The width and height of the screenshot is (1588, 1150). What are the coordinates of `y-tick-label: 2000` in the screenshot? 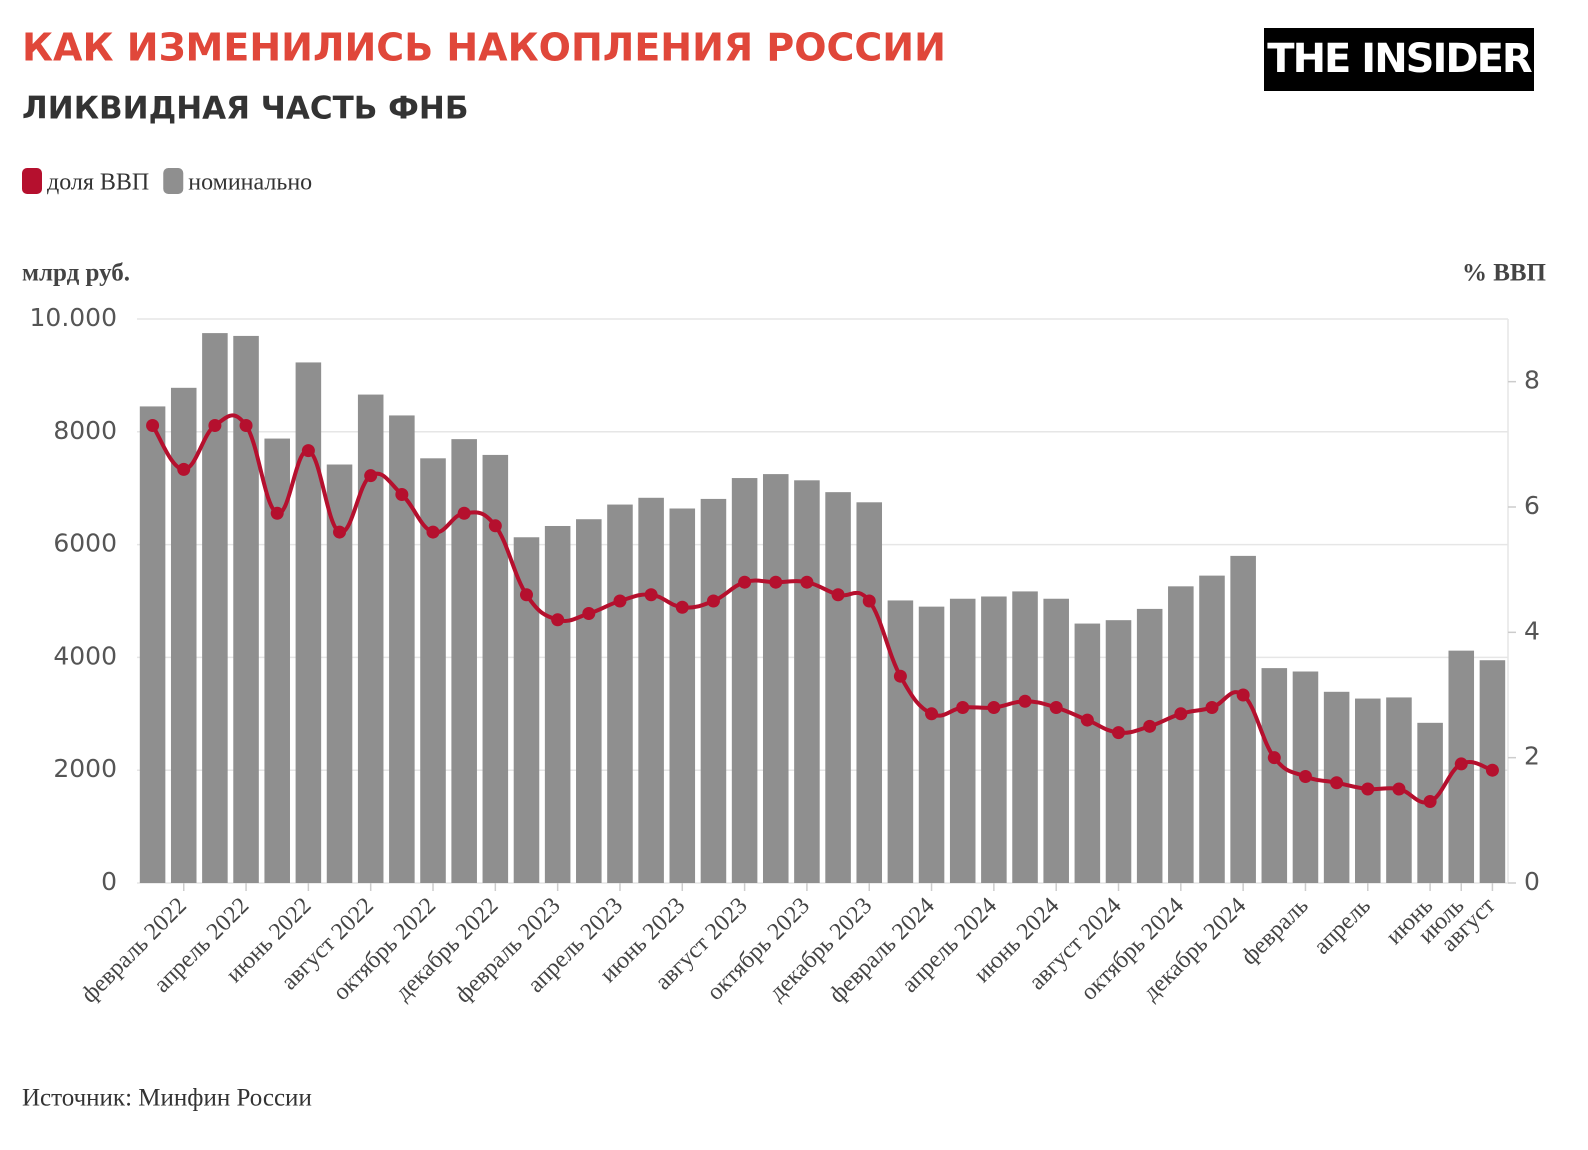 It's located at (85, 768).